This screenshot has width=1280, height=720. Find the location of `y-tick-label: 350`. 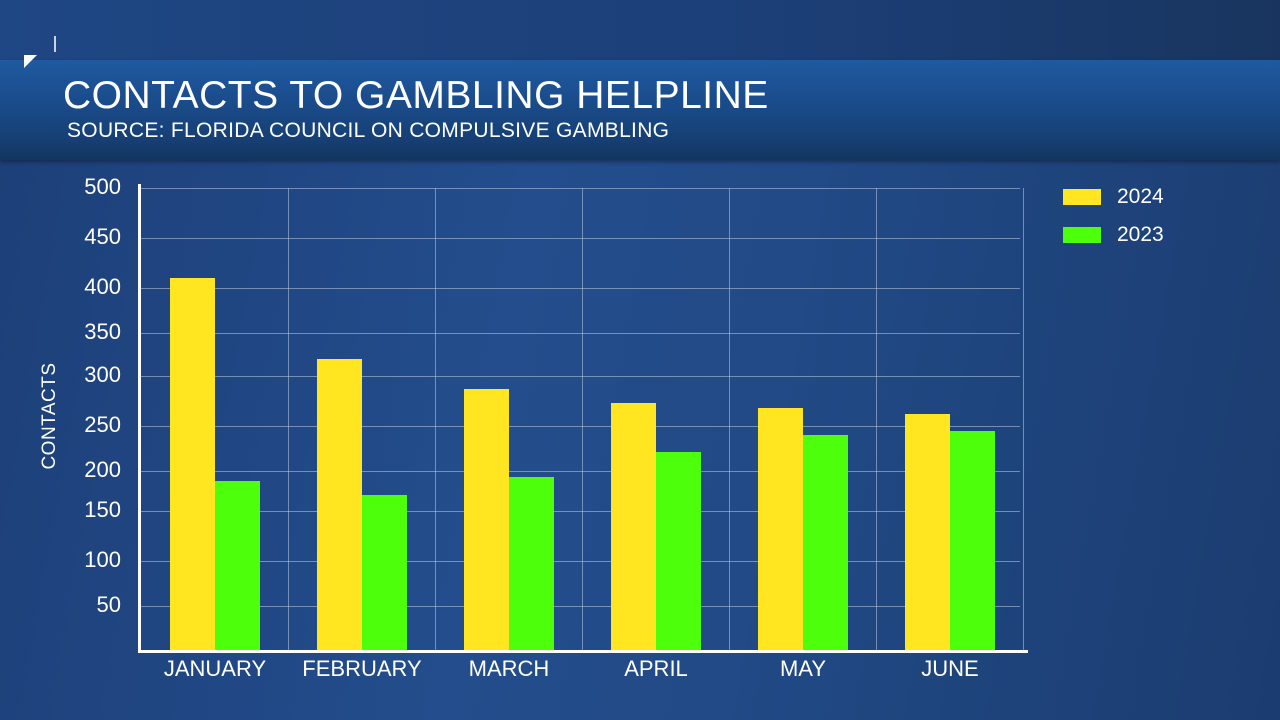

y-tick-label: 350 is located at coordinates (102, 331).